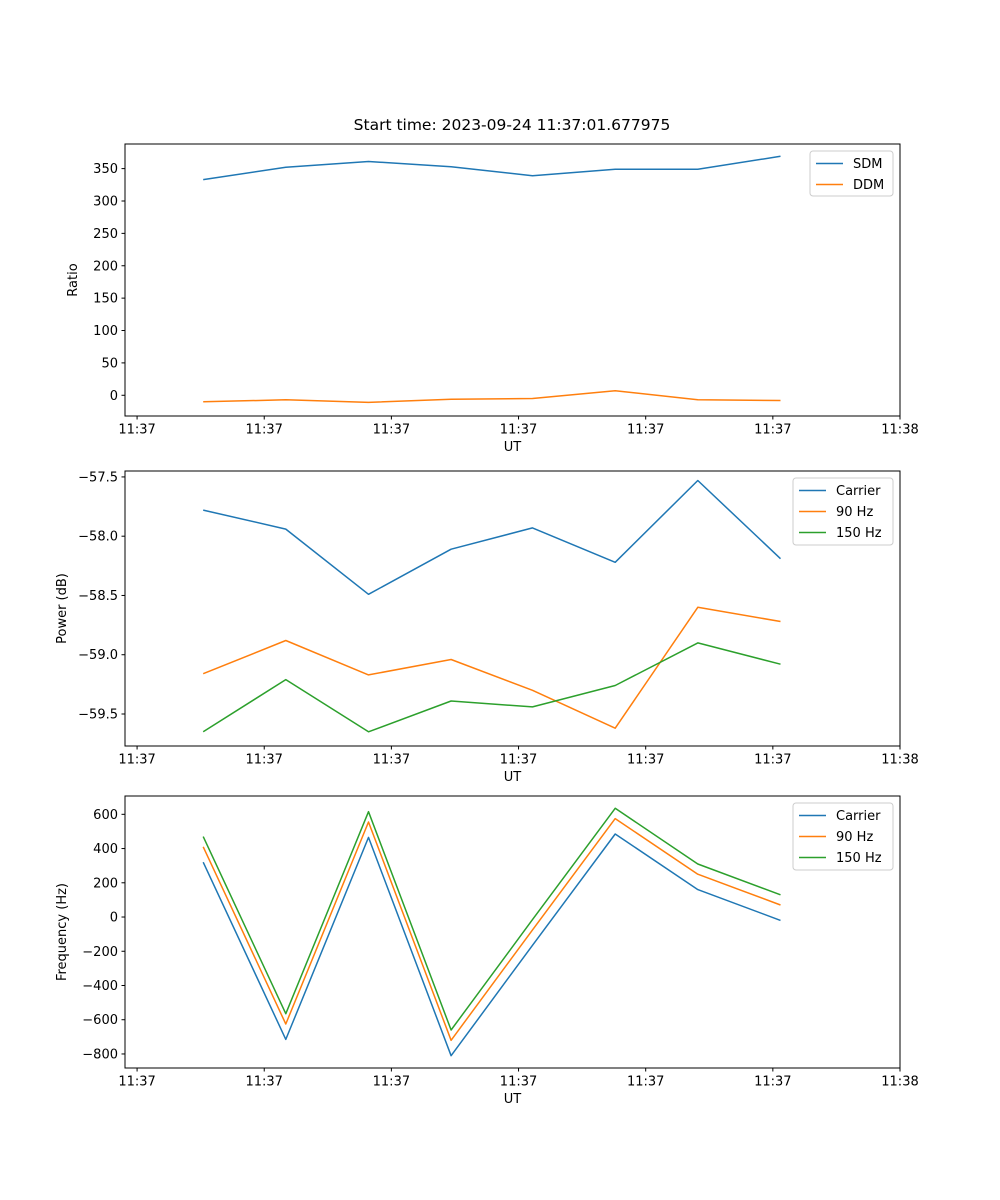 This screenshot has height=1200, width=1000. Describe the element at coordinates (105, 815) in the screenshot. I see `y-tick-label: 600` at that location.